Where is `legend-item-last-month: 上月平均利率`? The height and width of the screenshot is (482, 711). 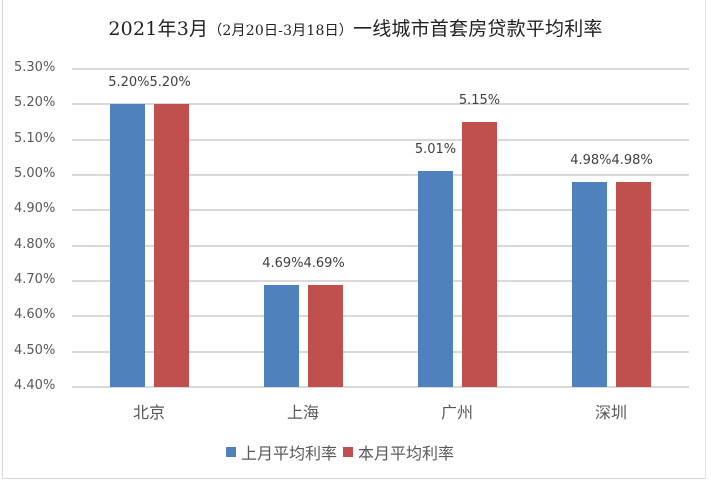
legend-item-last-month: 上月平均利率 is located at coordinates (281, 452).